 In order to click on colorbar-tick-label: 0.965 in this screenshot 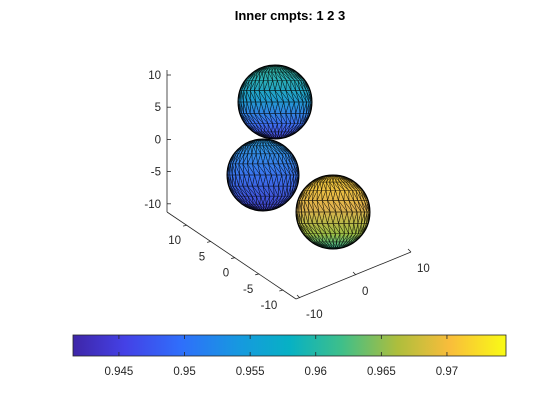, I will do `click(381, 372)`.